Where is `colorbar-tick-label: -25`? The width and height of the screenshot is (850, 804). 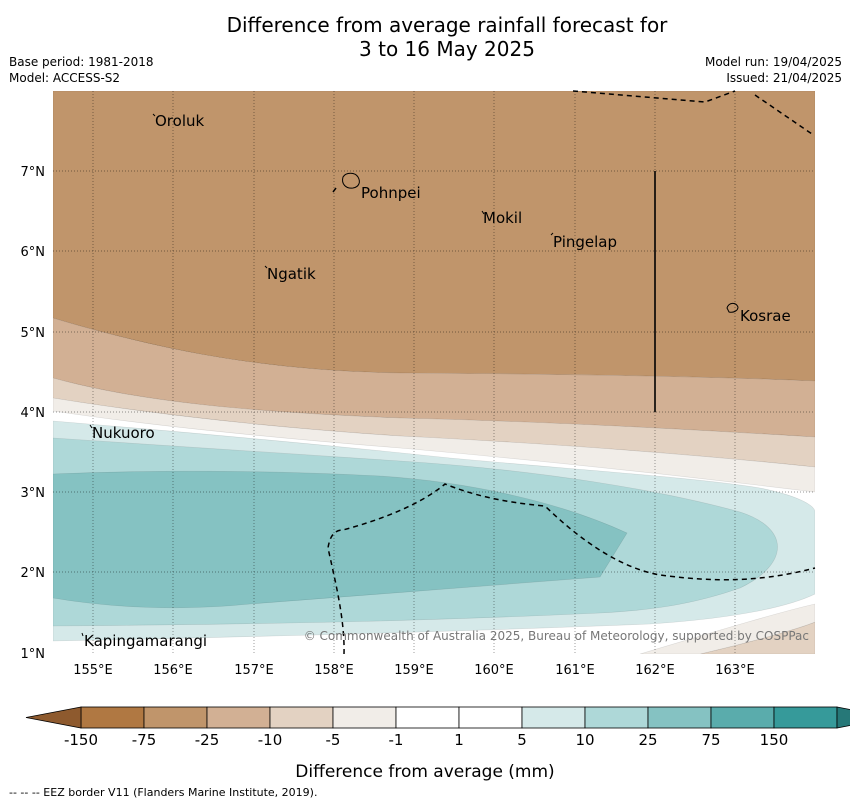
colorbar-tick-label: -25 is located at coordinates (207, 740).